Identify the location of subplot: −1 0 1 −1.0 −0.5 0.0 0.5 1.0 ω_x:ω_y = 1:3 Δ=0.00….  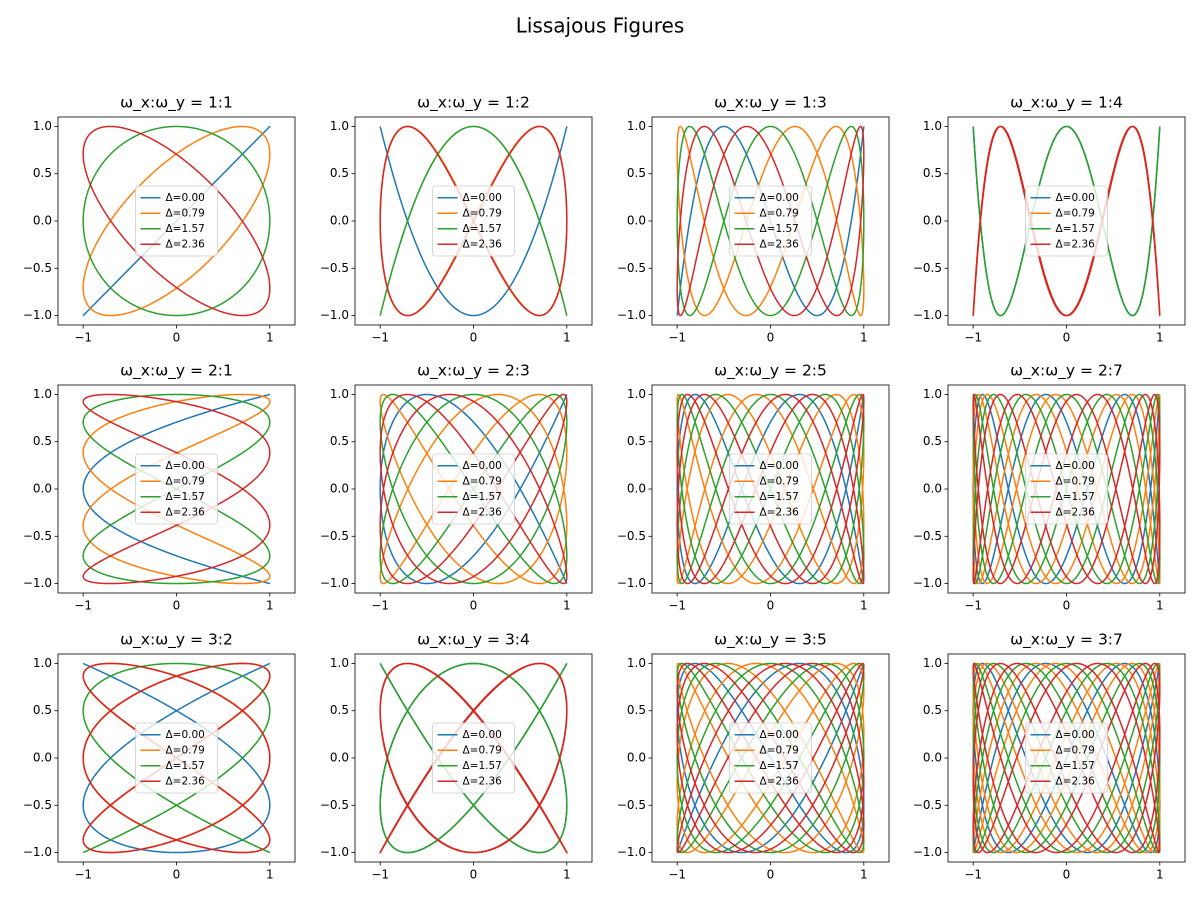
(753, 219).